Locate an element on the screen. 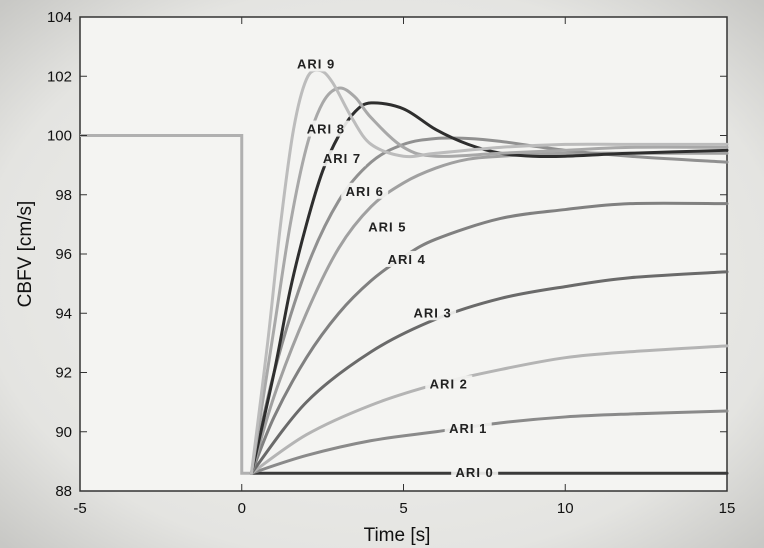 The height and width of the screenshot is (548, 764). y-tick-label: 102 is located at coordinates (59, 76).